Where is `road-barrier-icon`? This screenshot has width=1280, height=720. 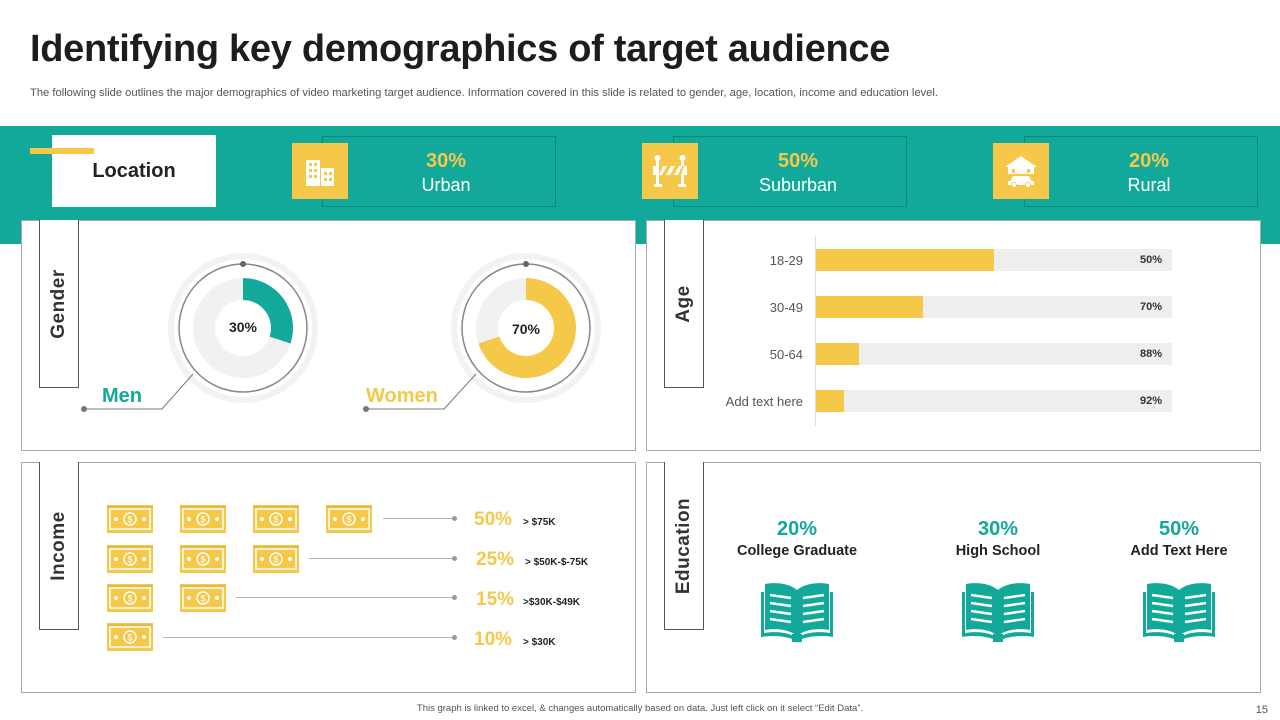
road-barrier-icon is located at coordinates (670, 171).